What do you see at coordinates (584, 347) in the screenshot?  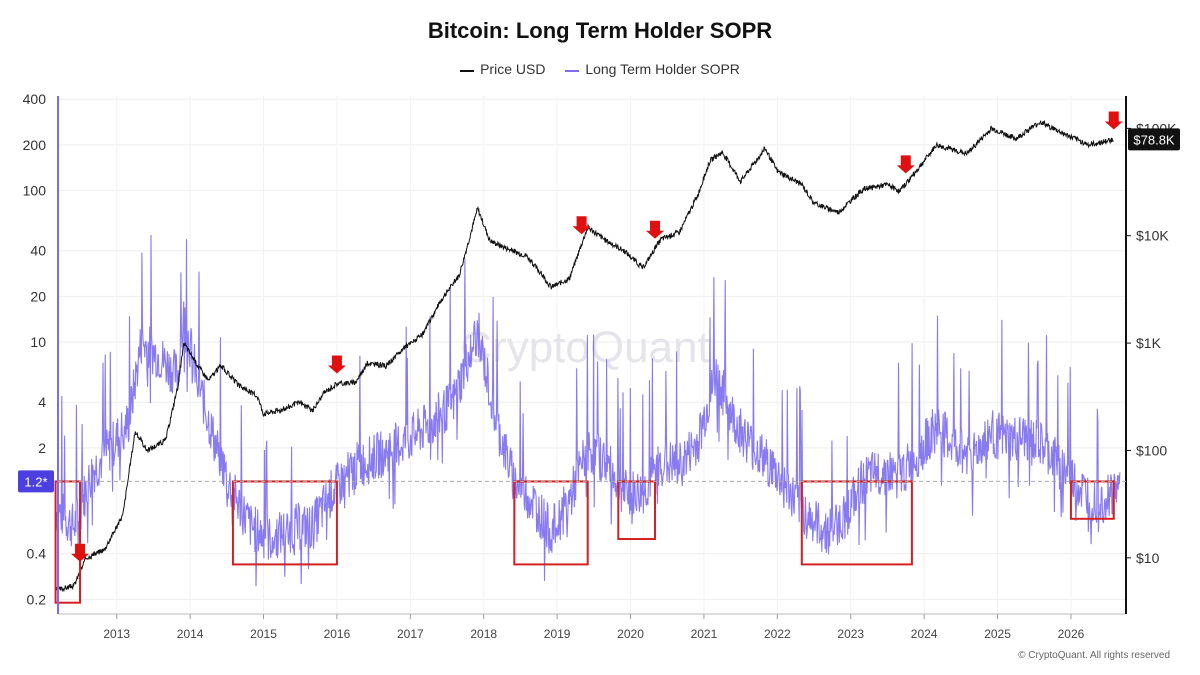 I see `watermark: CryptoQuant` at bounding box center [584, 347].